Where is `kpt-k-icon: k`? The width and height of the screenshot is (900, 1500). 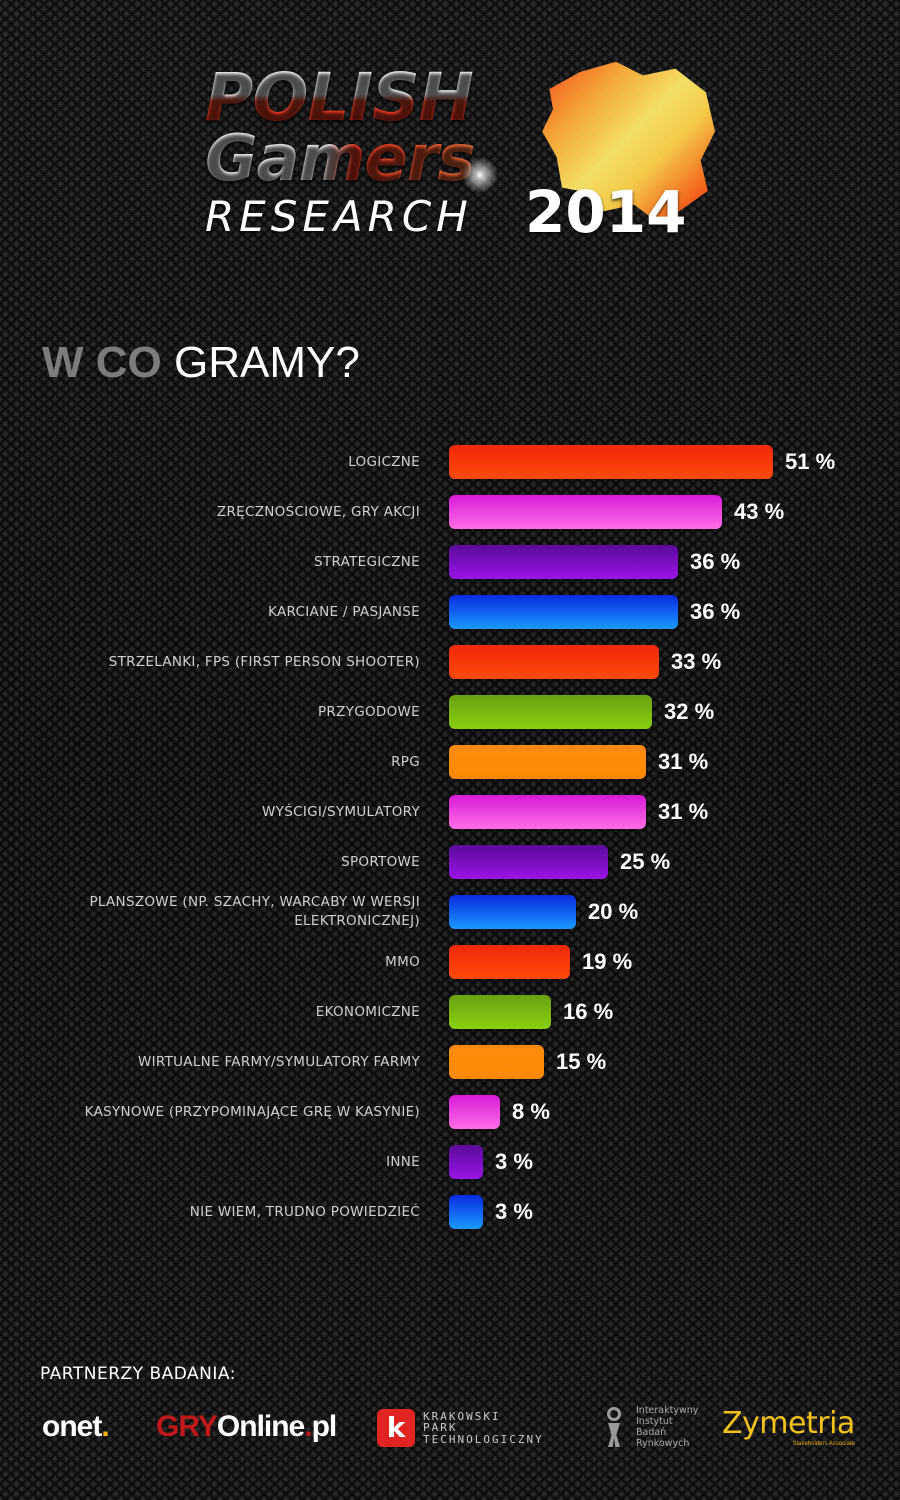 kpt-k-icon: k is located at coordinates (396, 1428).